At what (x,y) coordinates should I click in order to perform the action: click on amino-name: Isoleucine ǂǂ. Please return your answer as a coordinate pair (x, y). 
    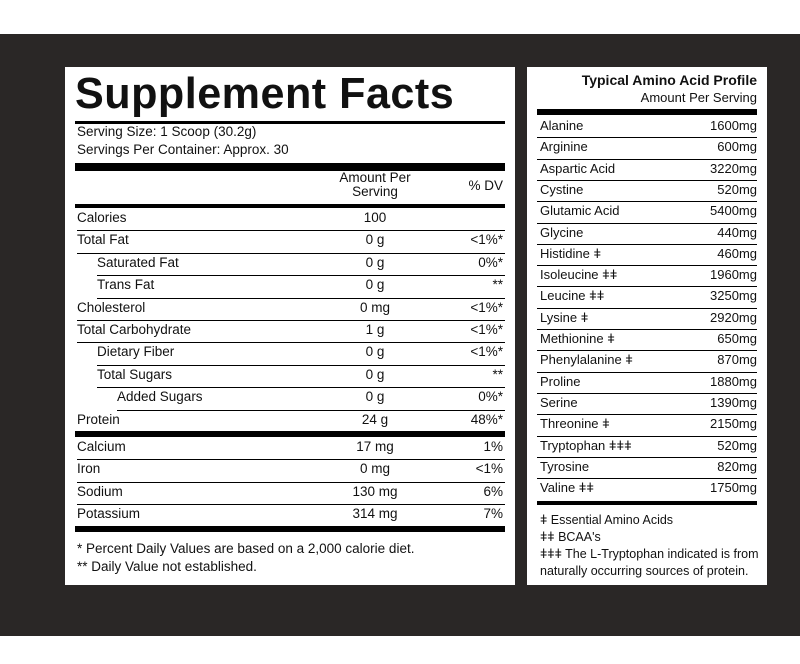
    Looking at the image, I should click on (579, 275).